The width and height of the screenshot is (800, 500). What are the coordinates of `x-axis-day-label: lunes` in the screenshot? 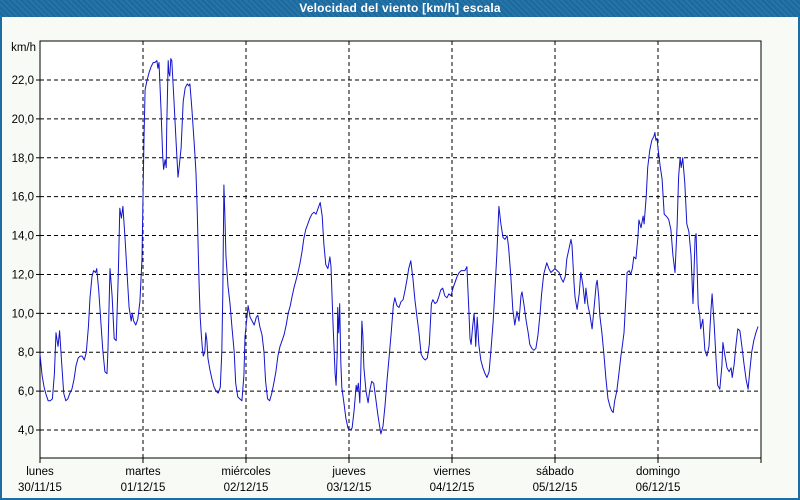 It's located at (40, 472).